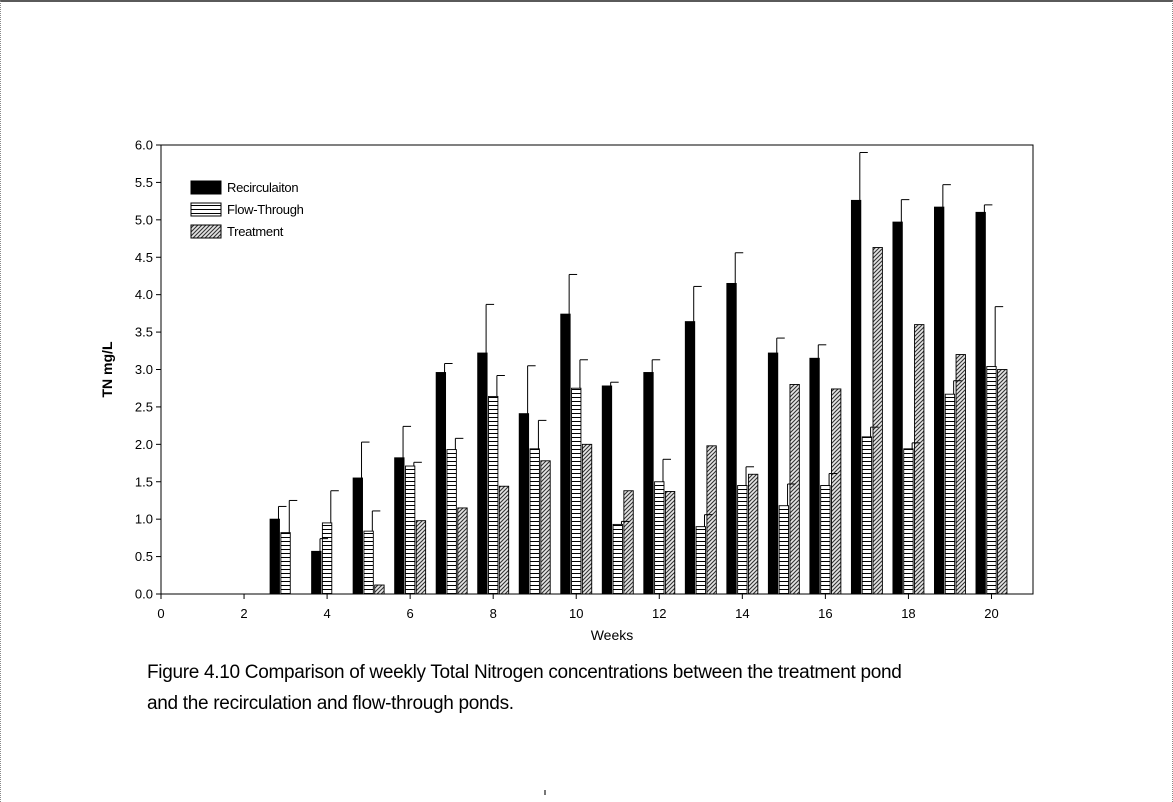 This screenshot has width=1173, height=802. I want to click on y-tick-label-2.5: 2.5, so click(144, 406).